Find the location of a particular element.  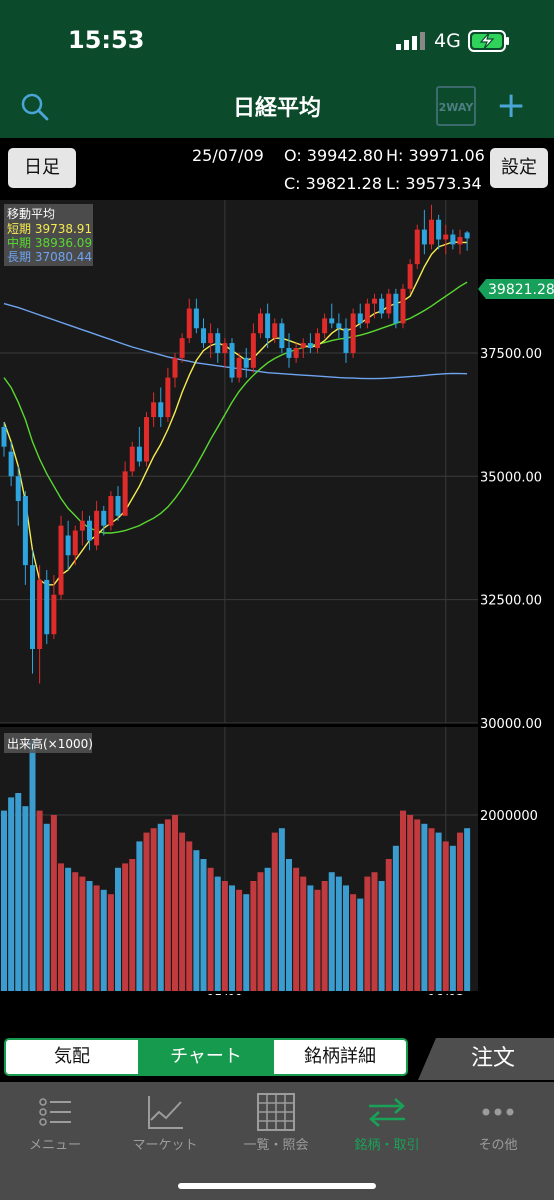

tab-trade: 銘柄・取引 is located at coordinates (387, 1122).